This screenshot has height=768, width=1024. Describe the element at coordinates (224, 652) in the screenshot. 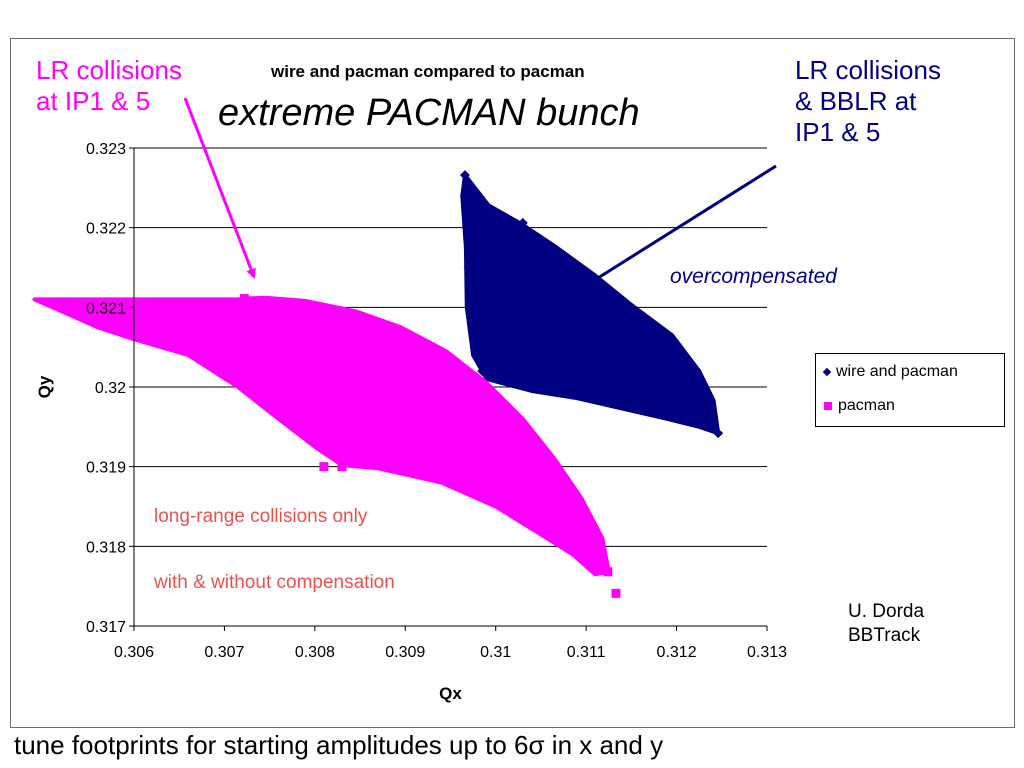

I see `x-tick-label: 0.307` at that location.